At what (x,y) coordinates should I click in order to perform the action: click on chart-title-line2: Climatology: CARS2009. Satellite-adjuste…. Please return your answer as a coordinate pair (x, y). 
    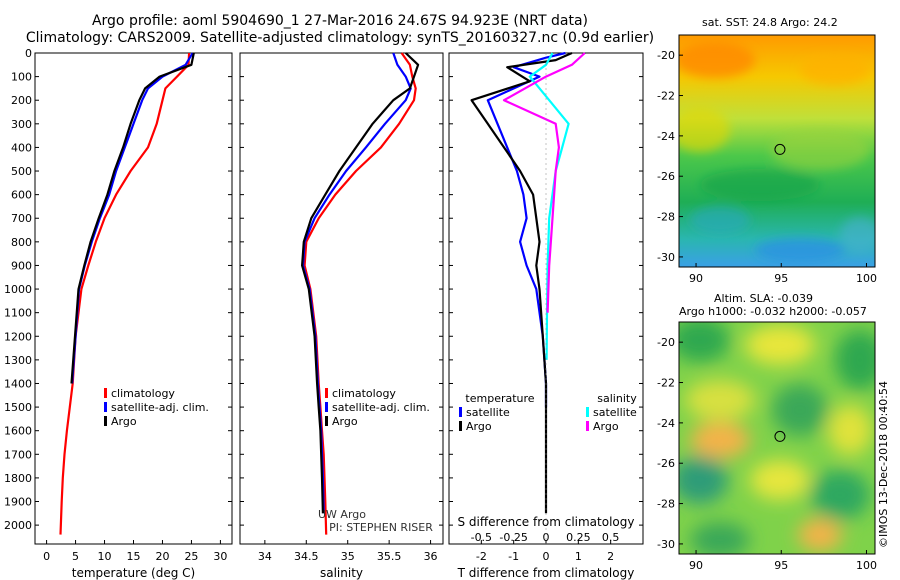
    Looking at the image, I should click on (340, 38).